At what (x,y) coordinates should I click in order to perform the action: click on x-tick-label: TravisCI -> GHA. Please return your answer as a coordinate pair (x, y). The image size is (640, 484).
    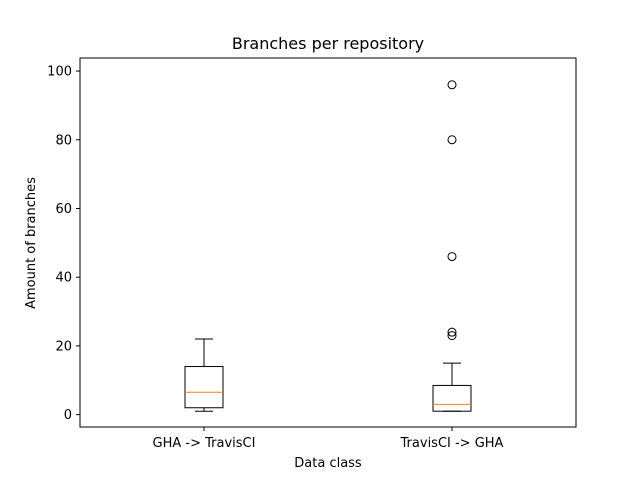
    Looking at the image, I should click on (452, 443).